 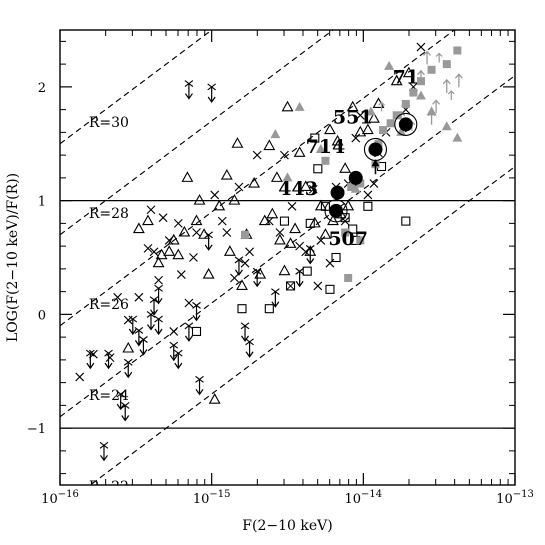 I want to click on series-filled-circle, so click(x=371, y=167).